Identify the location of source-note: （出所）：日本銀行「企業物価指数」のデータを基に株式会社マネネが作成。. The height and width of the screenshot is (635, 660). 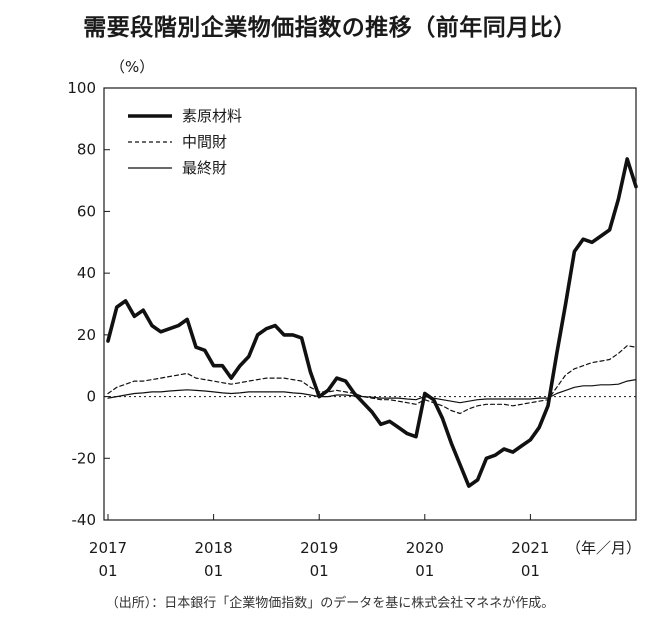
(330, 603).